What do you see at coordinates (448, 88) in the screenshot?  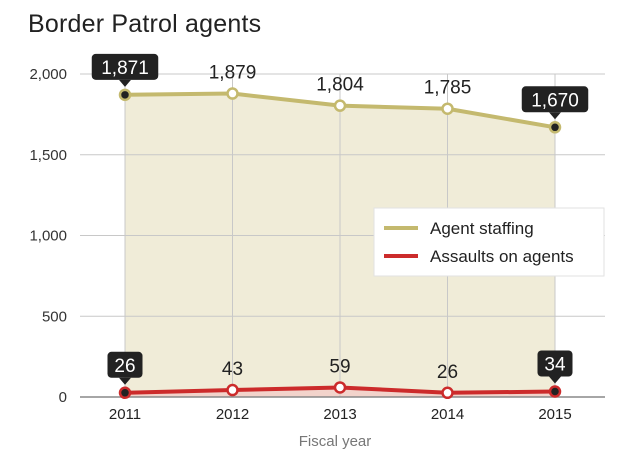 I see `data-label: 1,785` at bounding box center [448, 88].